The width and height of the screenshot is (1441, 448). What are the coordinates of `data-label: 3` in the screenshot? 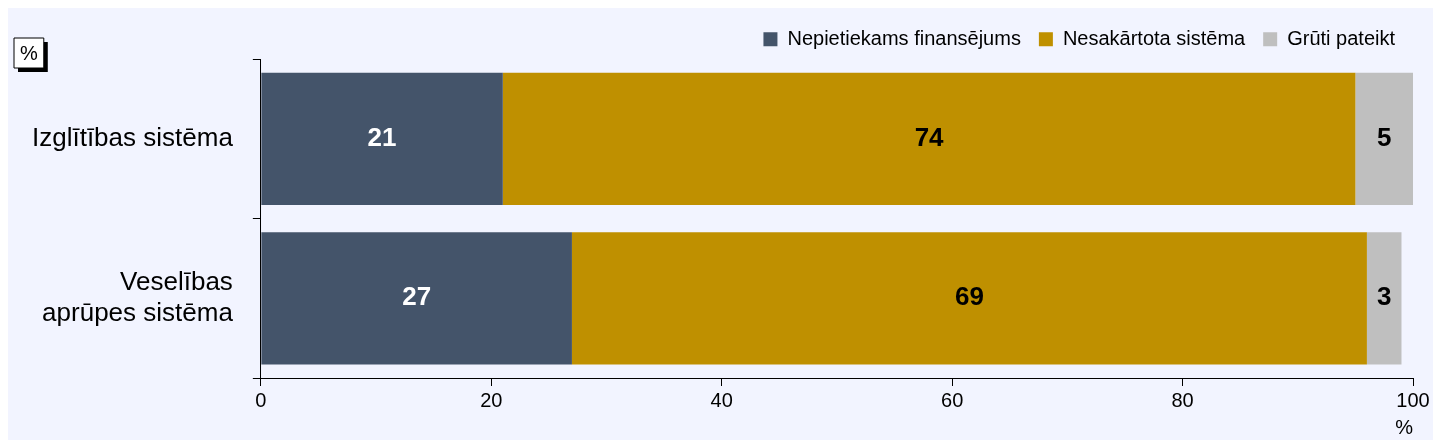 It's located at (1384, 296).